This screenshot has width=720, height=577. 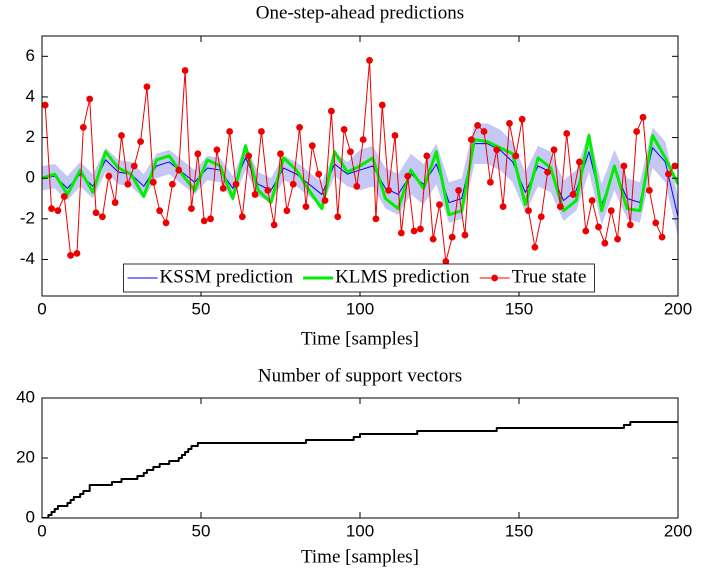 What do you see at coordinates (402, 276) in the screenshot?
I see `legend-label: KLMS prediction` at bounding box center [402, 276].